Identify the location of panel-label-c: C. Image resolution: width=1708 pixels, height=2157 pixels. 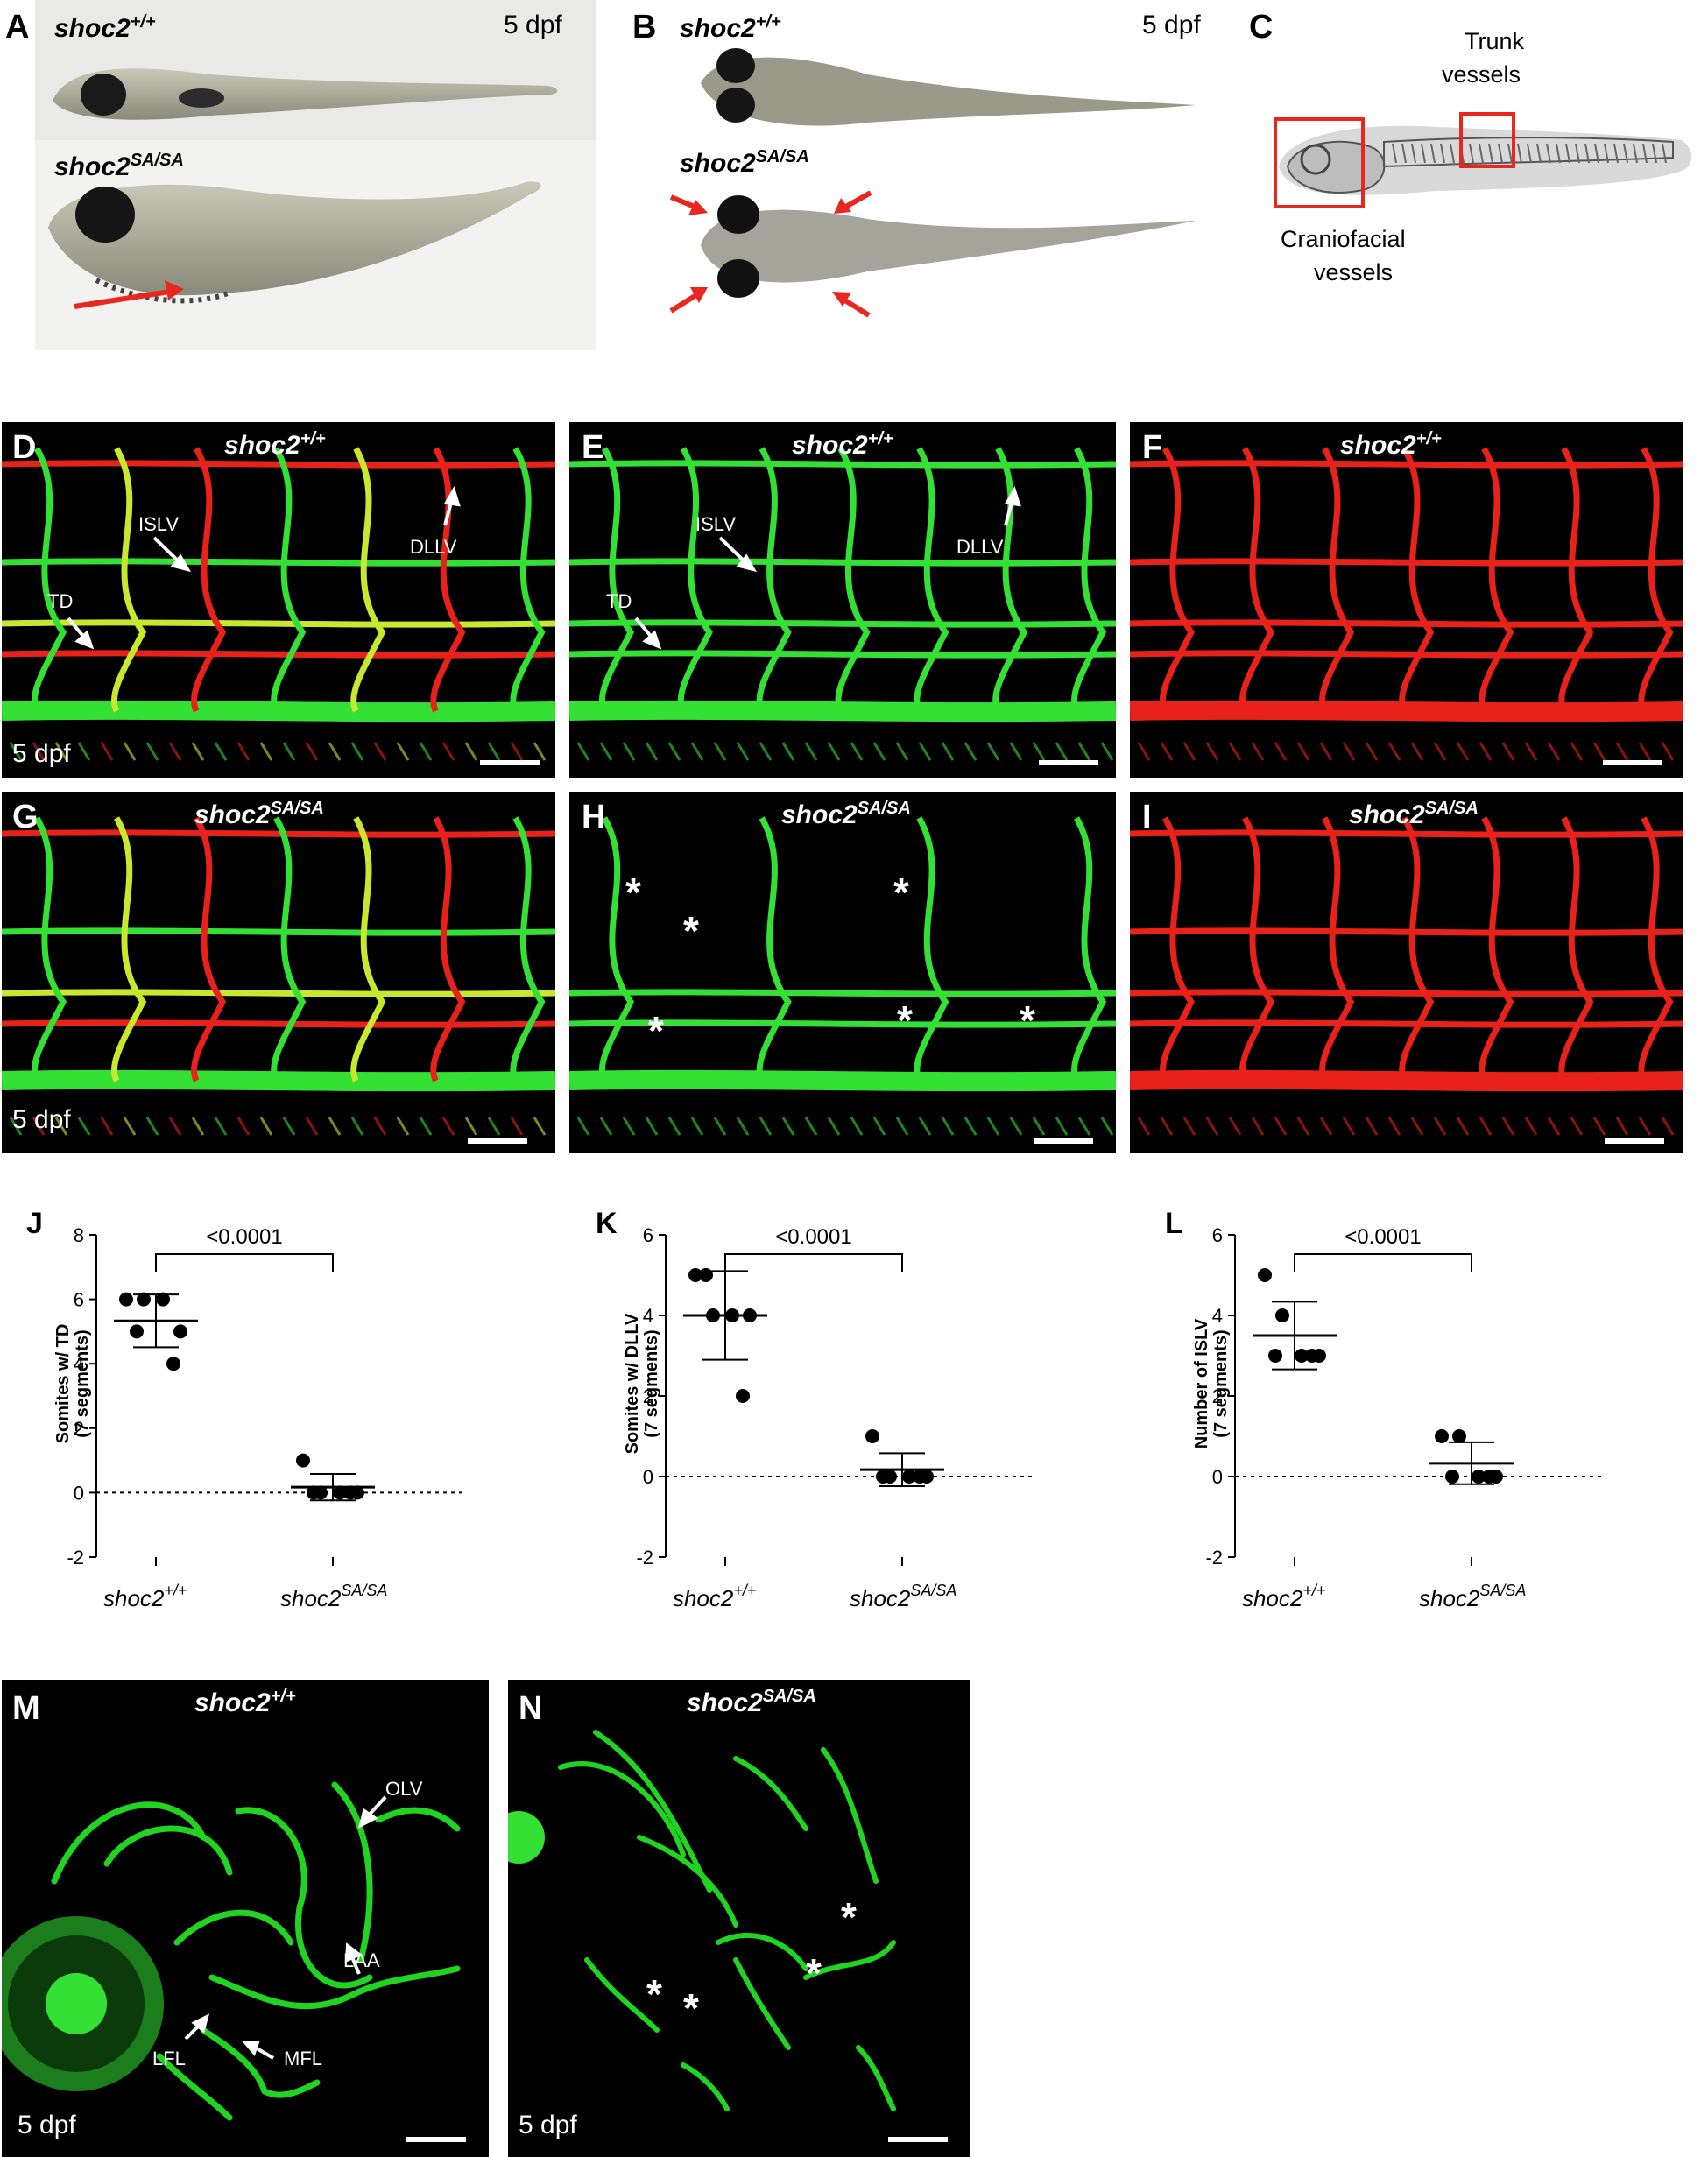
(1261, 27).